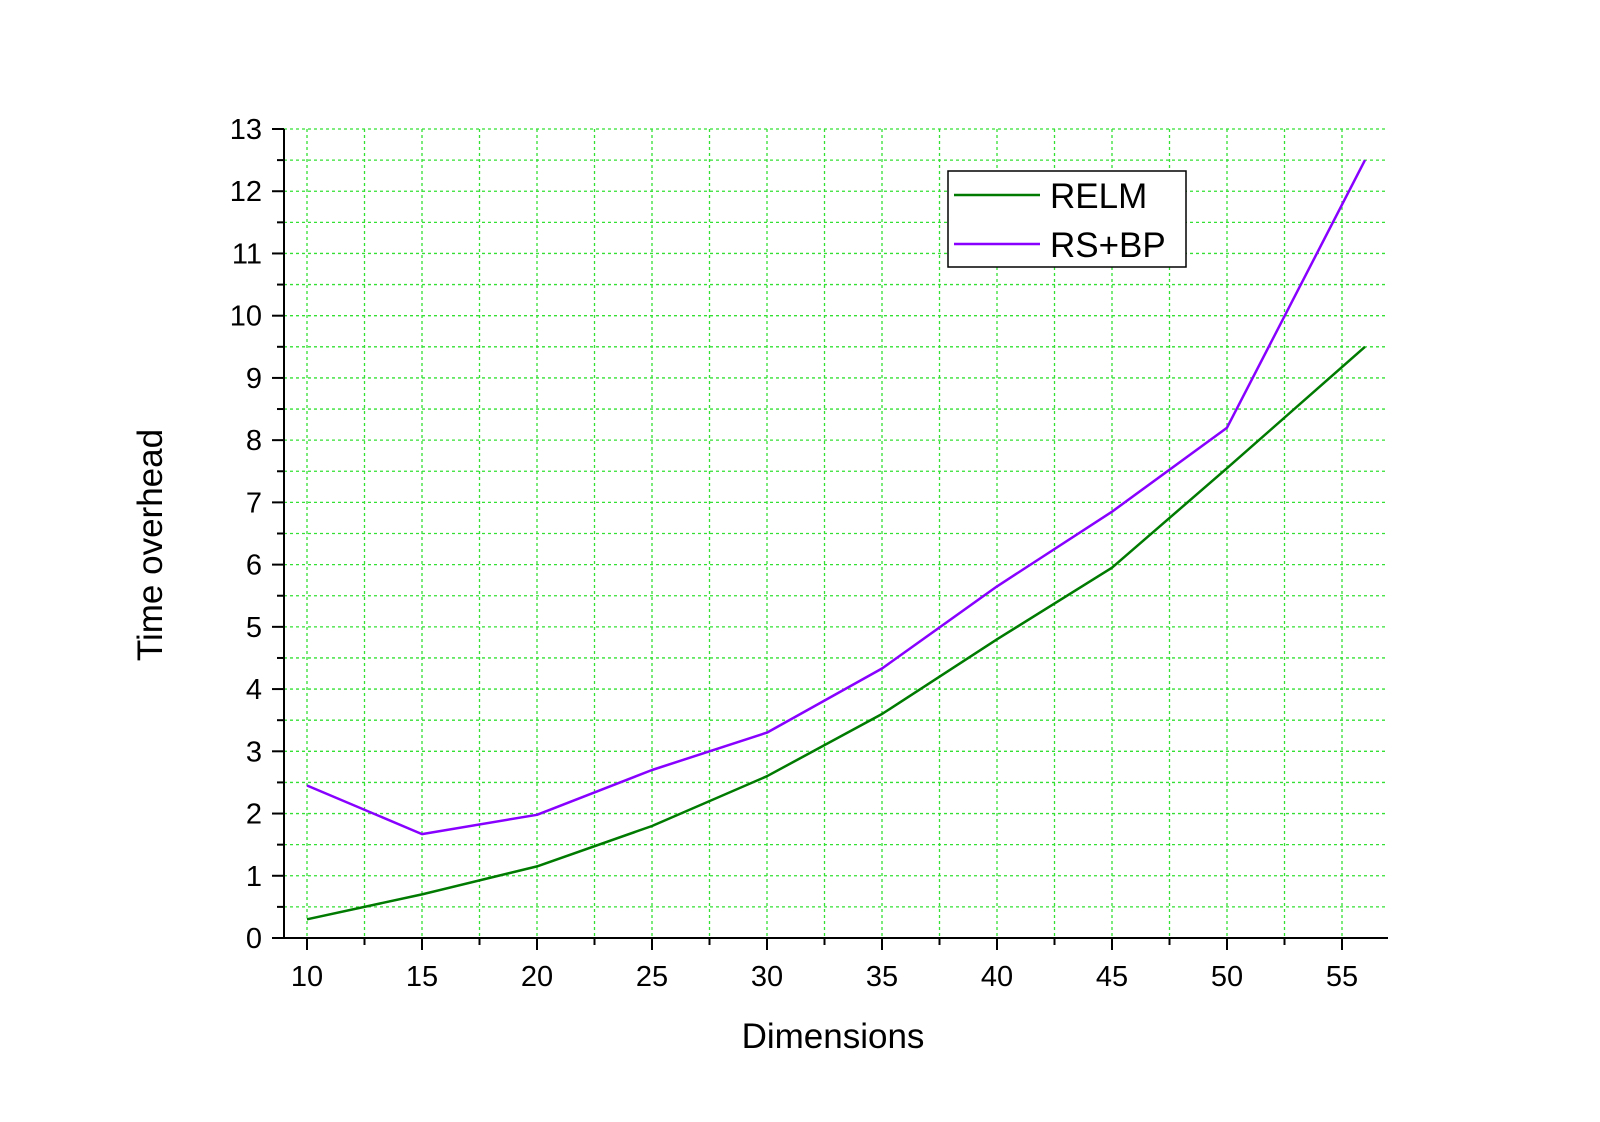 Image resolution: width=1600 pixels, height=1122 pixels. What do you see at coordinates (254, 752) in the screenshot?
I see `y-tick-label: 3` at bounding box center [254, 752].